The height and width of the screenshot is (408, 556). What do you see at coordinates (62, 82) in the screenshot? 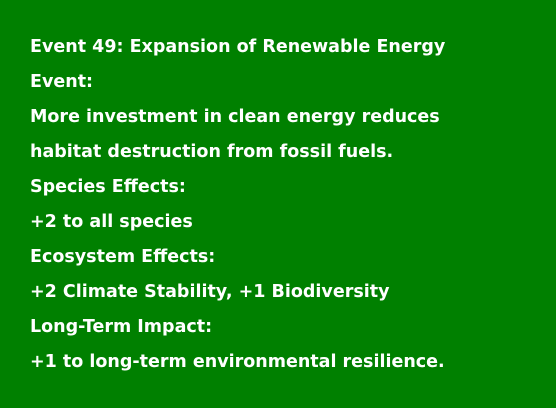
I see `event-label: Event:` at bounding box center [62, 82].